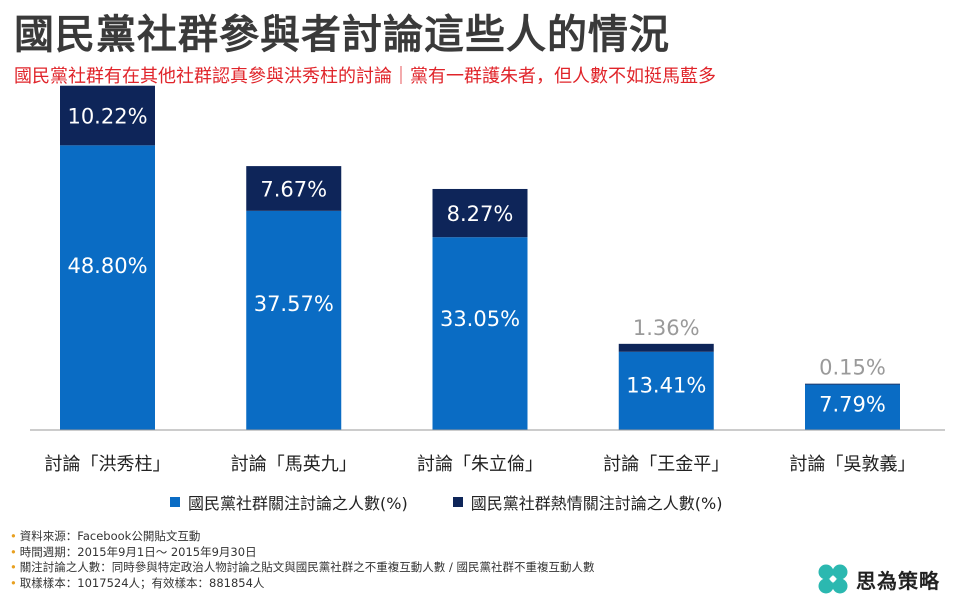 This screenshot has width=960, height=600. Describe the element at coordinates (457, 502) in the screenshot. I see `legend-swatch-secondary` at that location.